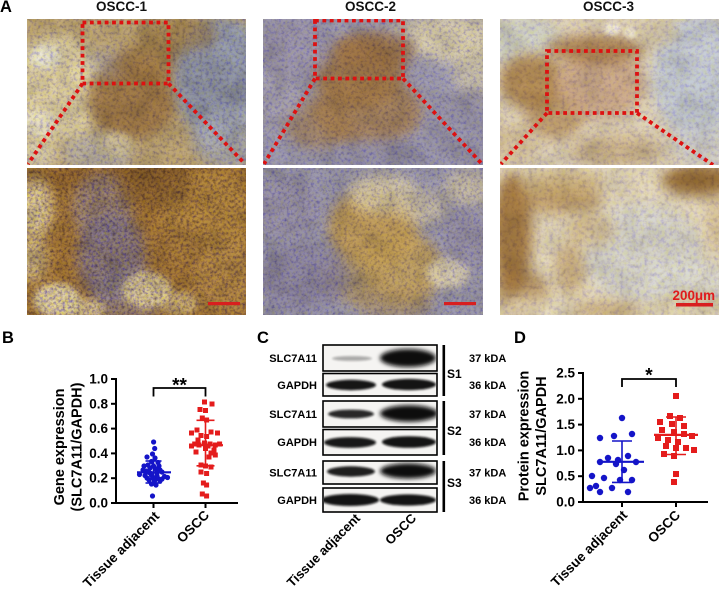 This screenshot has height=600, width=721. What do you see at coordinates (565, 373) in the screenshot?
I see `svg-text: 2.5` at bounding box center [565, 373].